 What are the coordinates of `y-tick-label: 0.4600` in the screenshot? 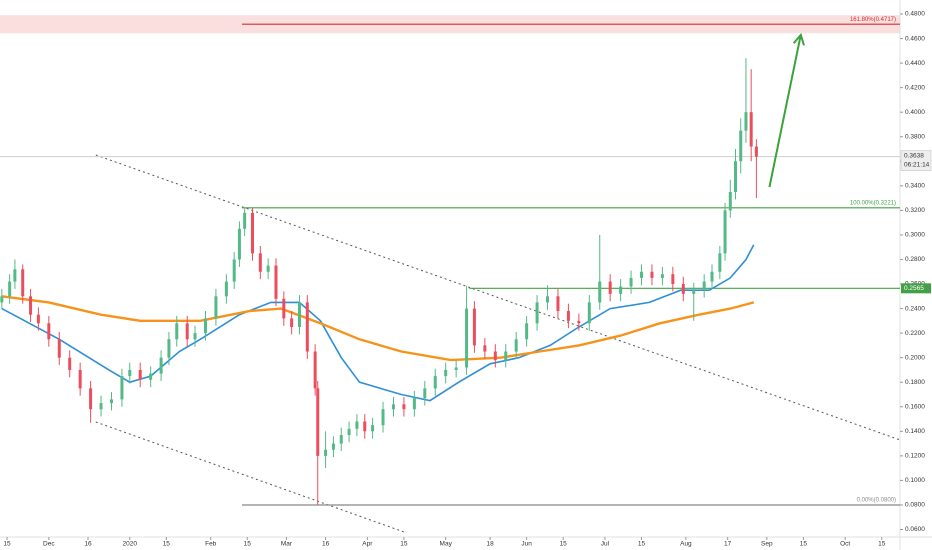 It's located at (915, 38).